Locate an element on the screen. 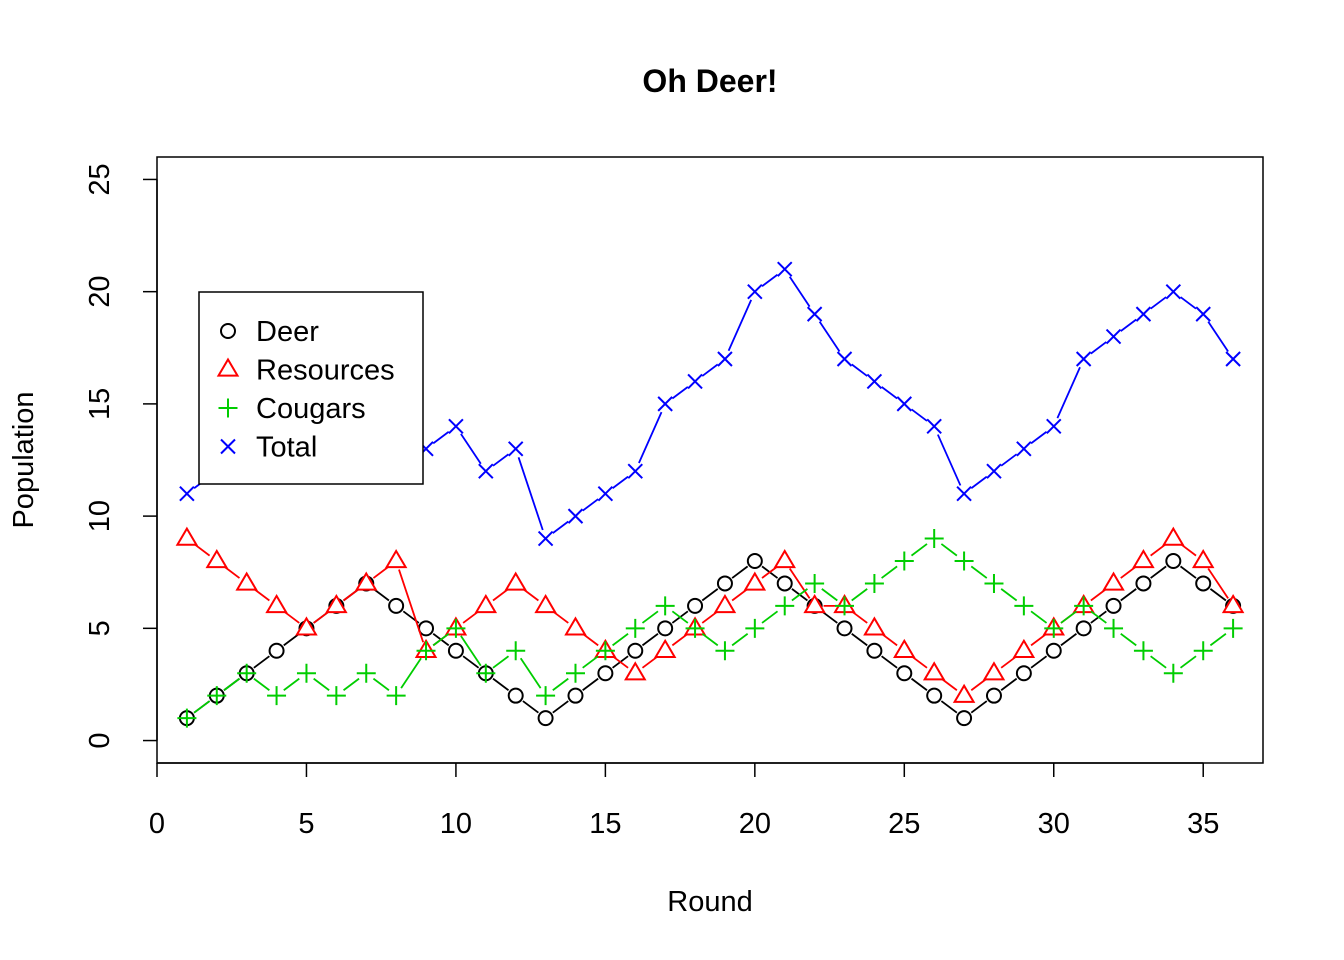 The image size is (1344, 960). legend-symbol-cougars is located at coordinates (228, 408).